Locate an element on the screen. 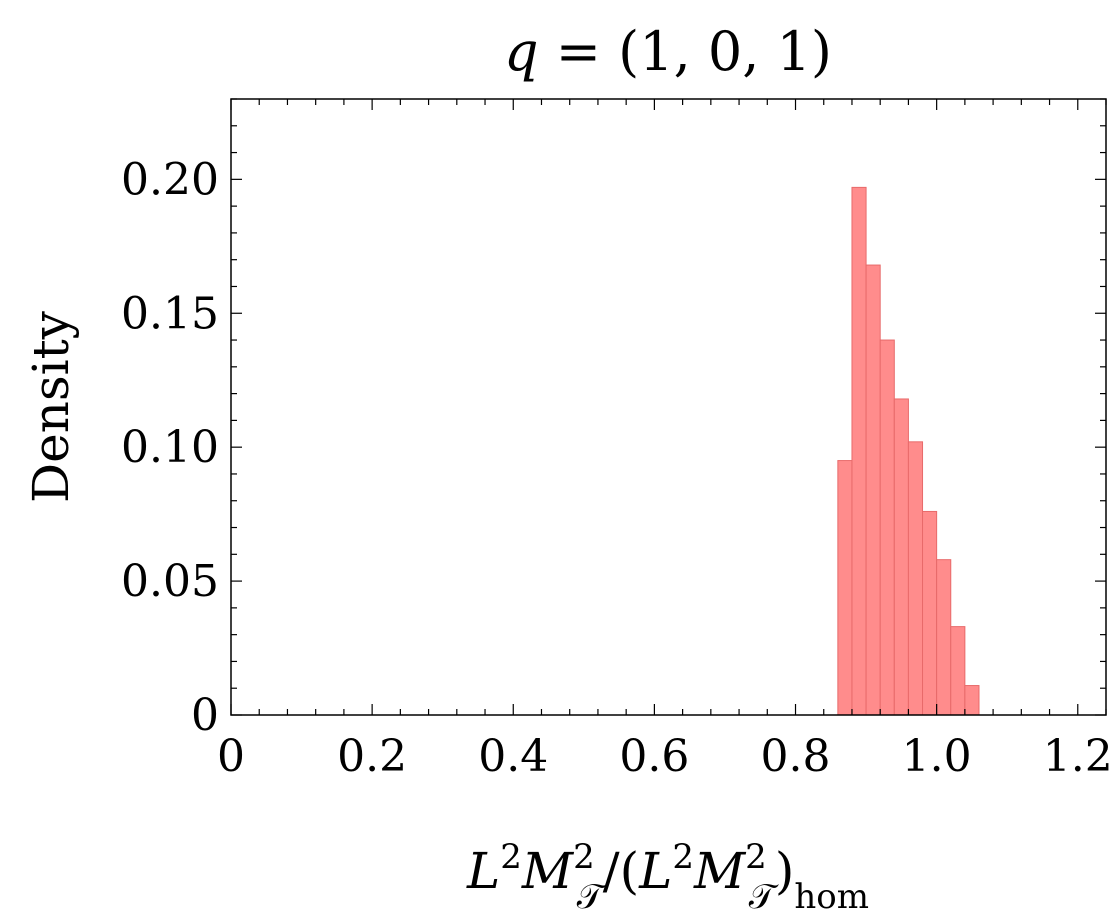 Image resolution: width=1110 pixels, height=914 pixels. x-tick-label: 0.2 is located at coordinates (372, 756).